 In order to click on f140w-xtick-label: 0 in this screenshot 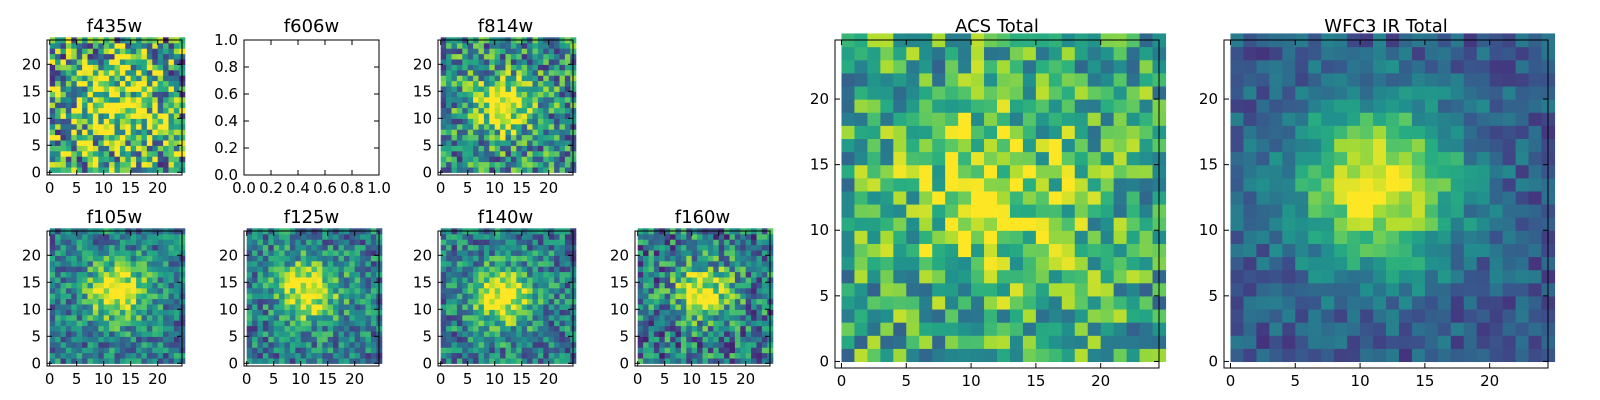, I will do `click(441, 379)`.